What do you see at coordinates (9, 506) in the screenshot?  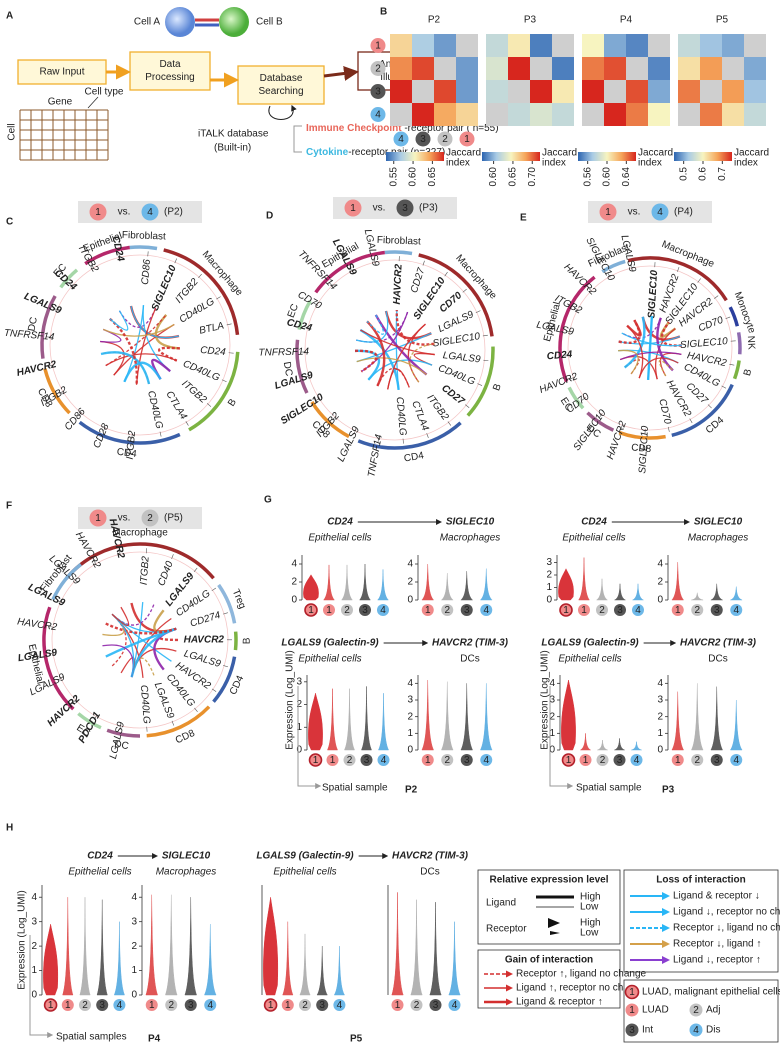 I see `panel-letter: F` at bounding box center [9, 506].